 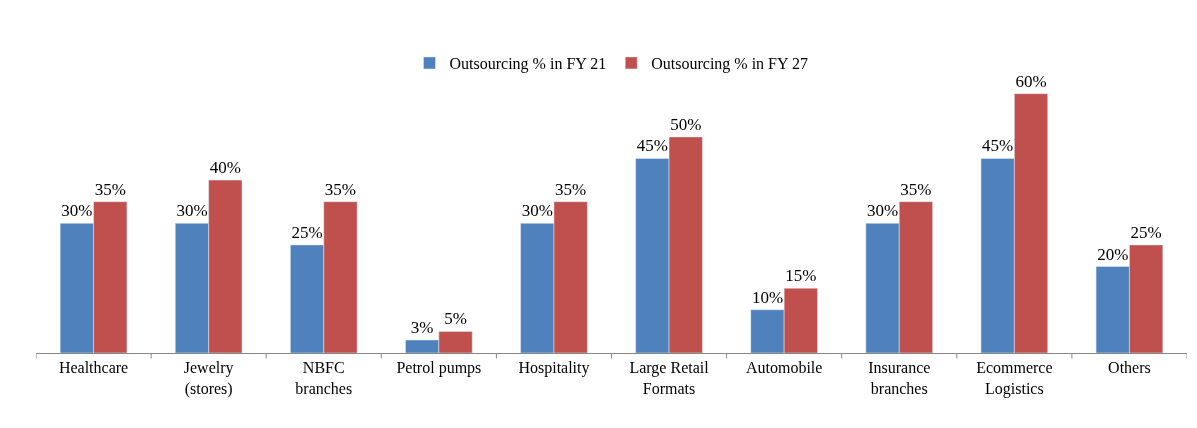 What do you see at coordinates (784, 368) in the screenshot?
I see `x-tick-label: Automobile` at bounding box center [784, 368].